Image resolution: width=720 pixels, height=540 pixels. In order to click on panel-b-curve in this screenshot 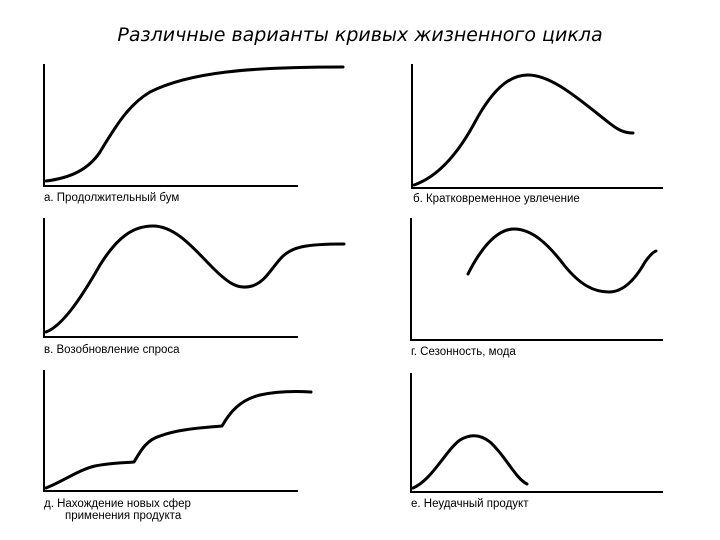, I will do `click(523, 130)`.